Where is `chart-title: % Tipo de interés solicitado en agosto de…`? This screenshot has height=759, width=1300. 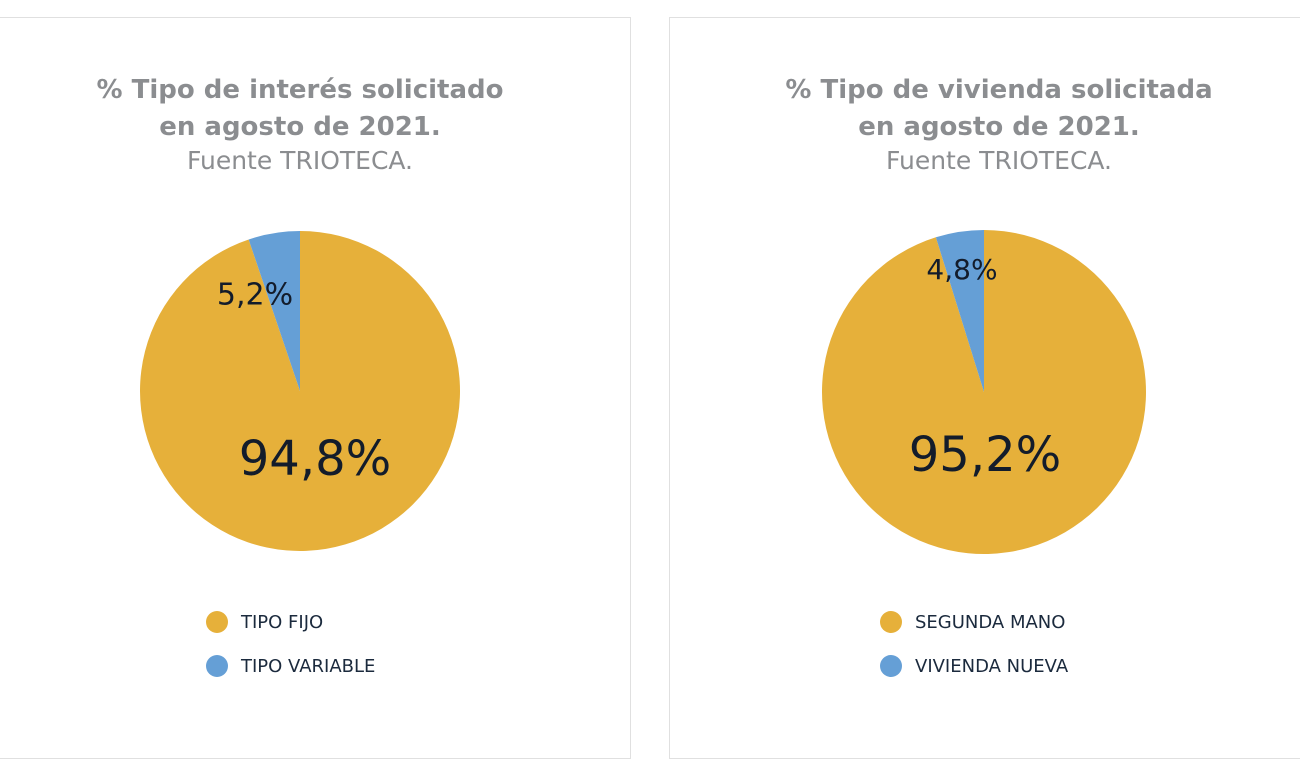 chart-title: % Tipo de interés solicitado en agosto de… is located at coordinates (300, 109).